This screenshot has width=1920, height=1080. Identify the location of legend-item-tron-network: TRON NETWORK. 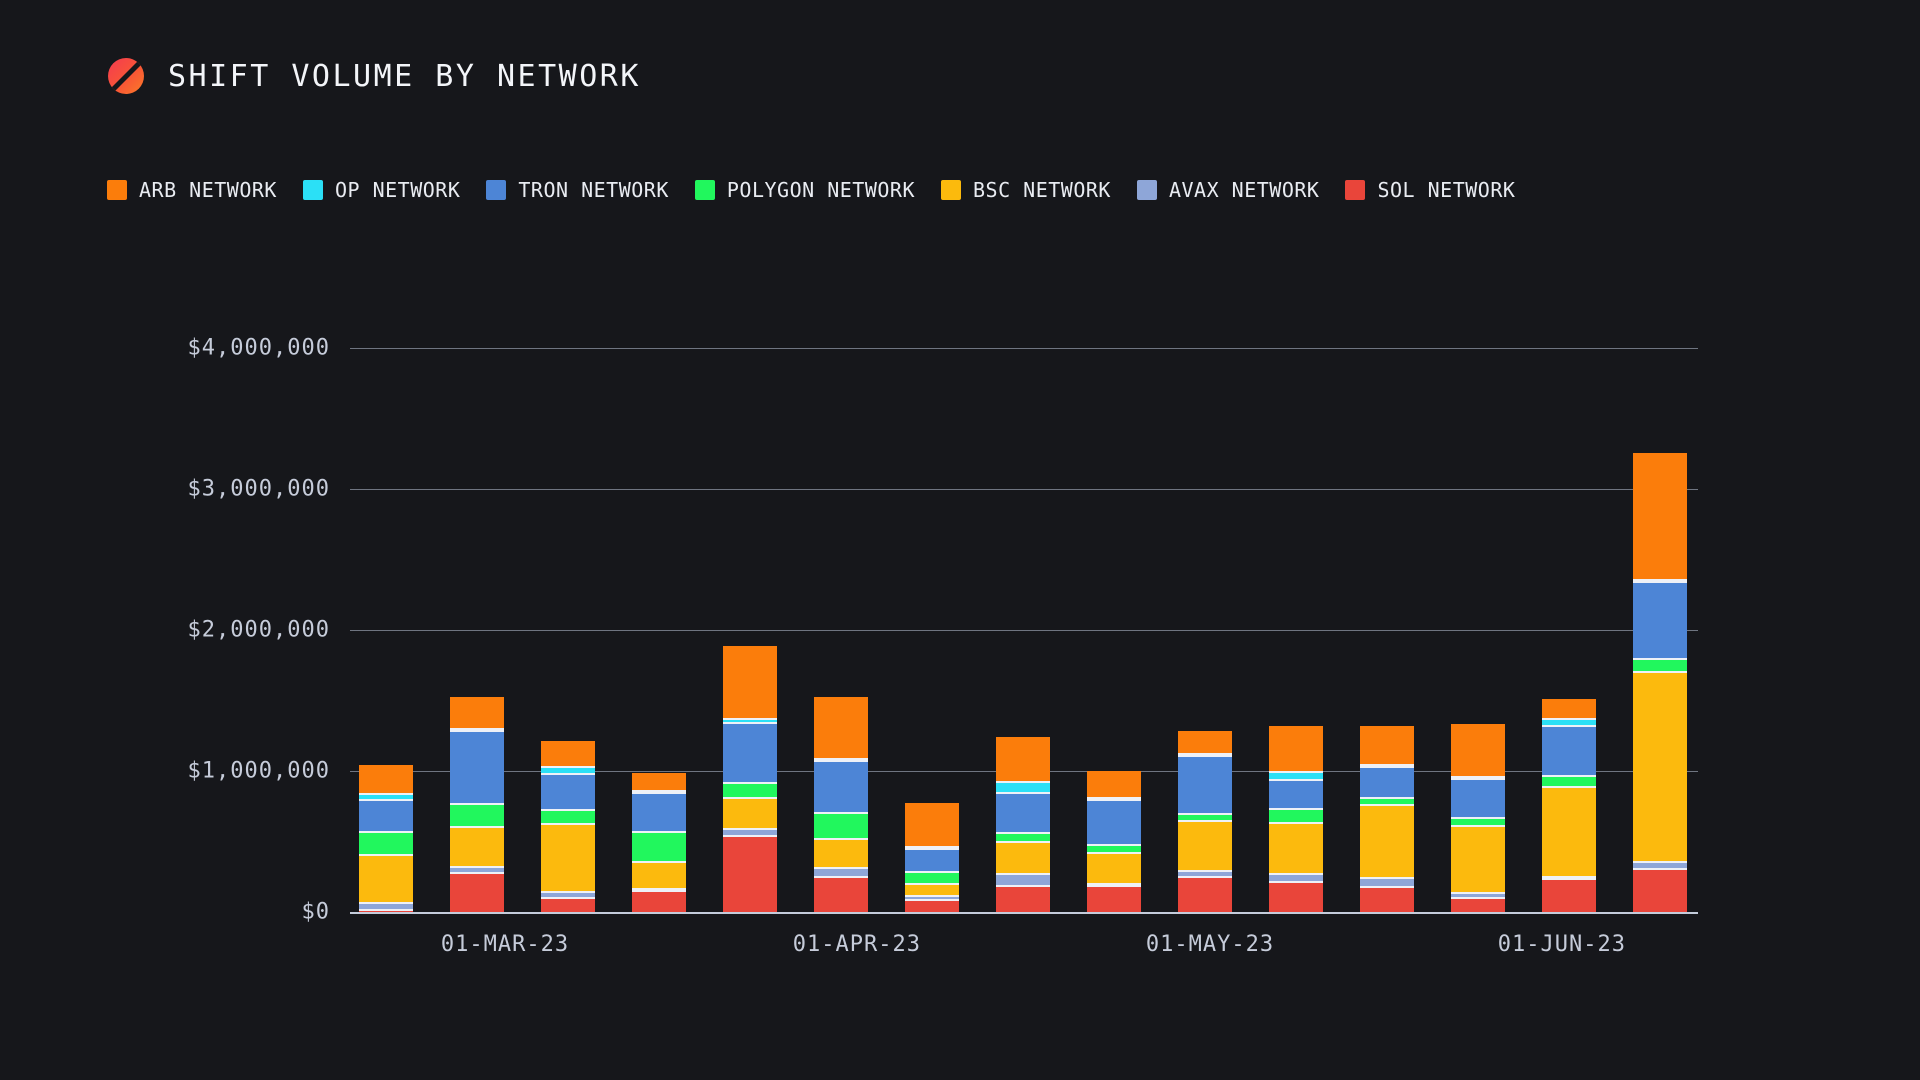
(577, 190).